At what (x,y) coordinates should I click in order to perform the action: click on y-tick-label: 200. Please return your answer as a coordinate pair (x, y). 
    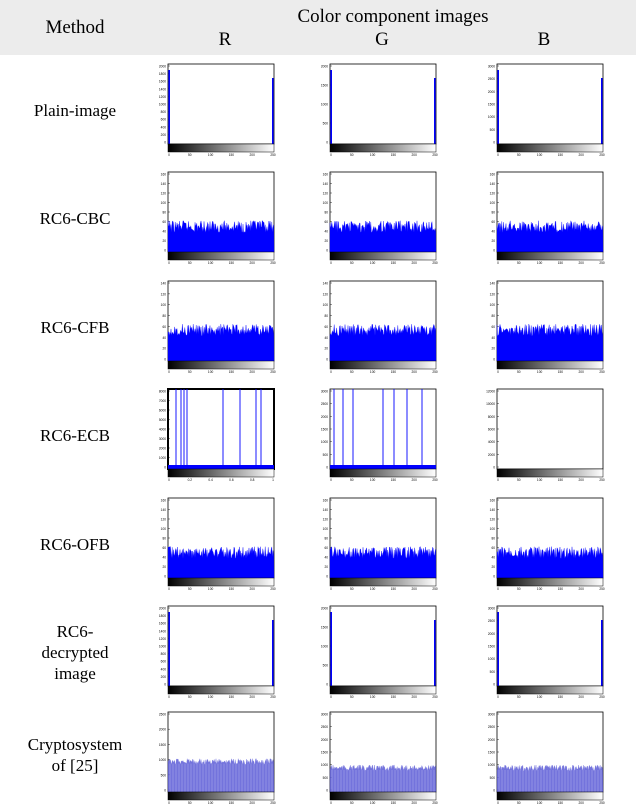
    Looking at the image, I should click on (164, 135).